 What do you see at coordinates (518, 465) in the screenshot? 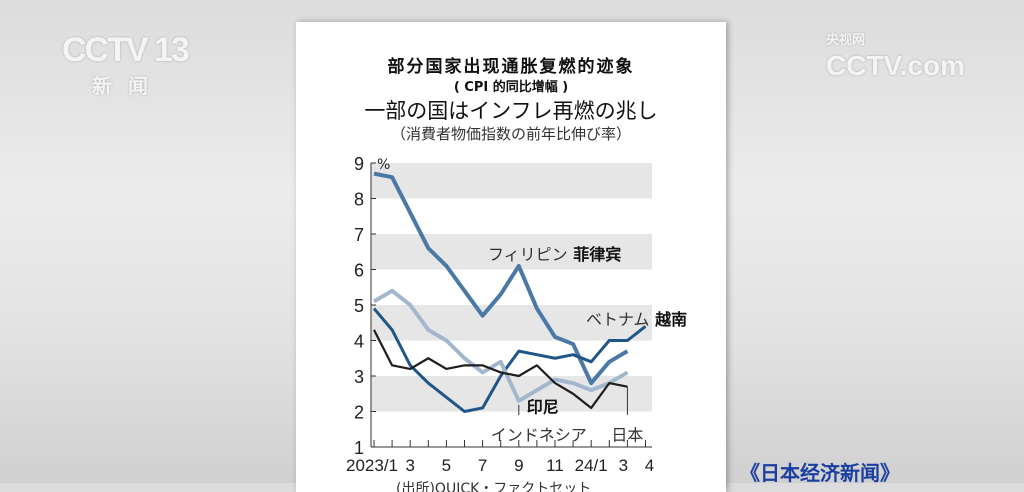
I see `x-tick-label: 9` at bounding box center [518, 465].